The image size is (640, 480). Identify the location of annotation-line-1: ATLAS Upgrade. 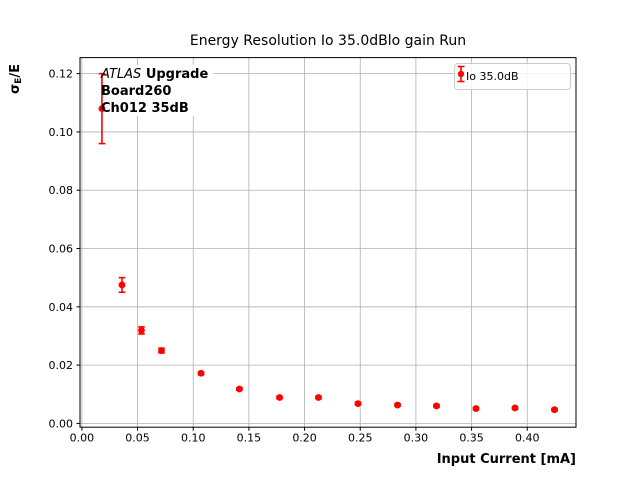
(155, 74).